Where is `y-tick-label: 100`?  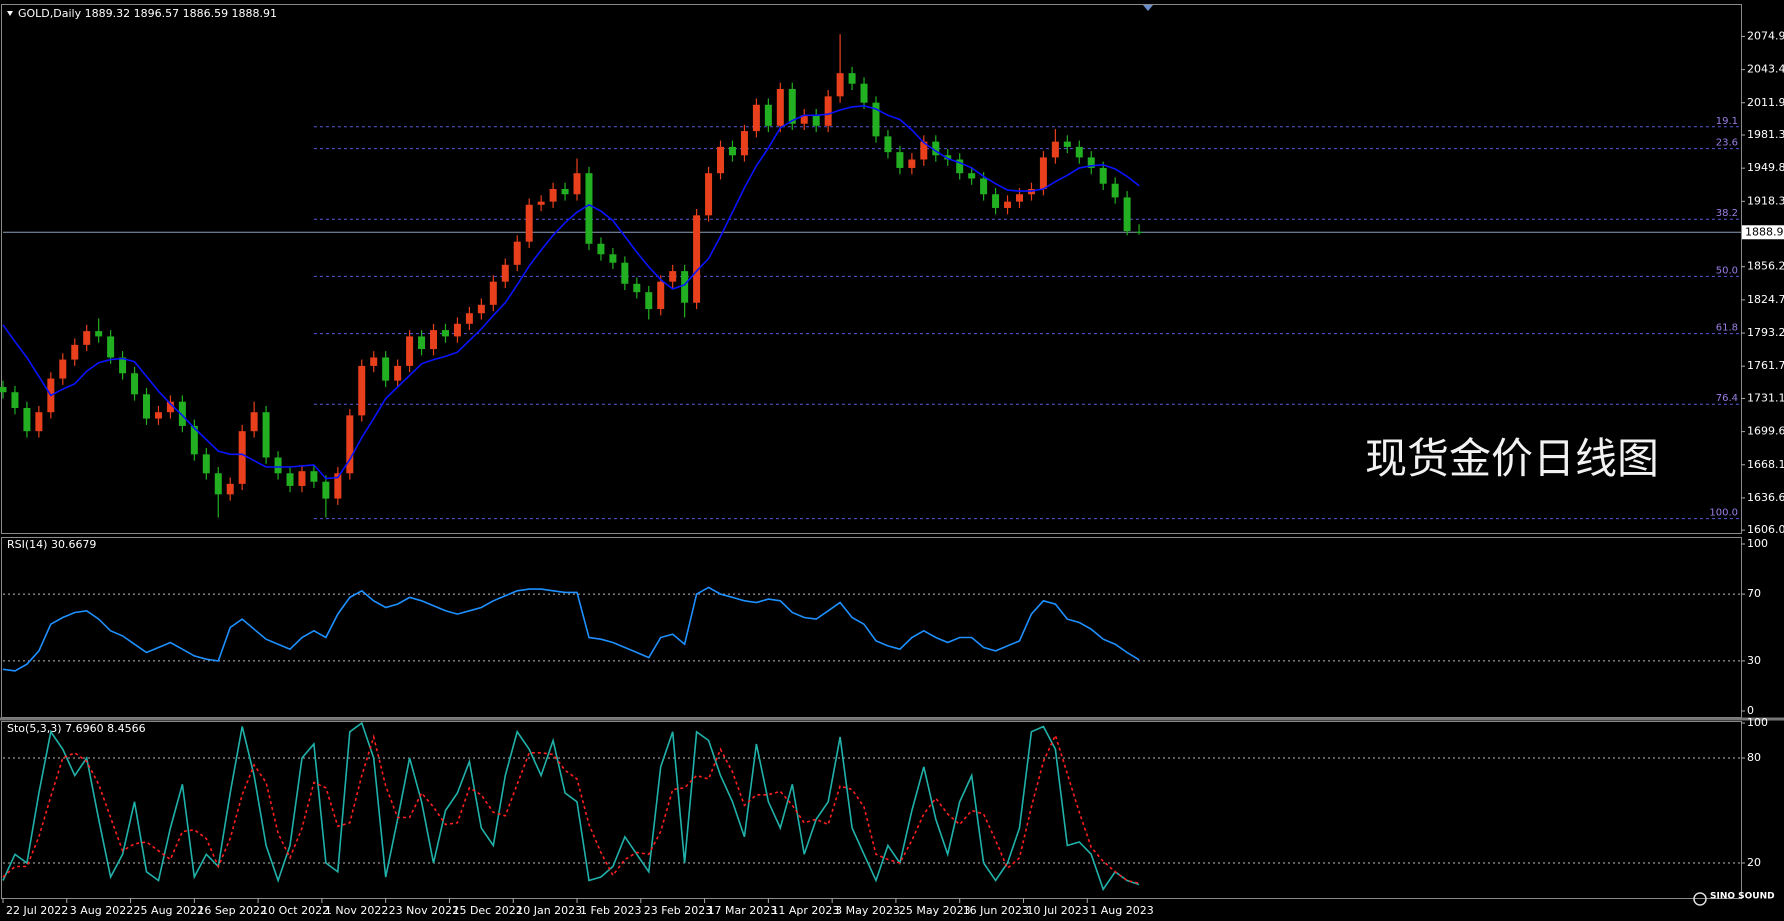 y-tick-label: 100 is located at coordinates (1757, 543).